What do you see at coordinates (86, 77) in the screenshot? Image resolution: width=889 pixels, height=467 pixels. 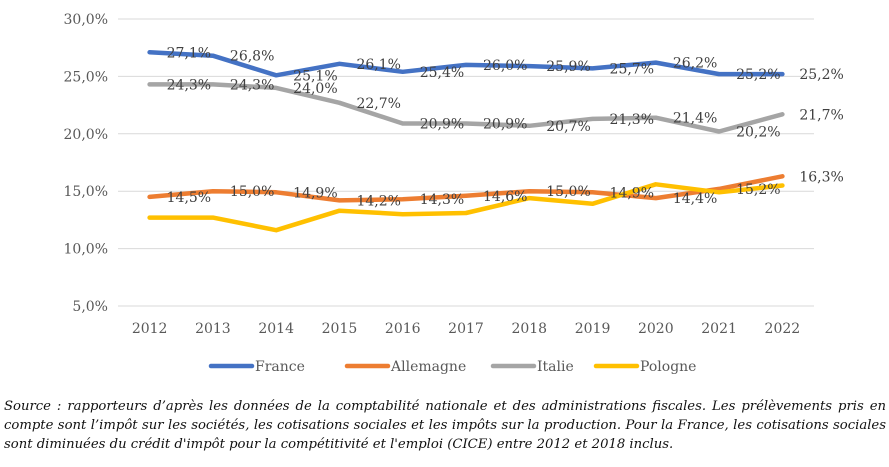 I see `y-tick-label: 25,0%` at bounding box center [86, 77].